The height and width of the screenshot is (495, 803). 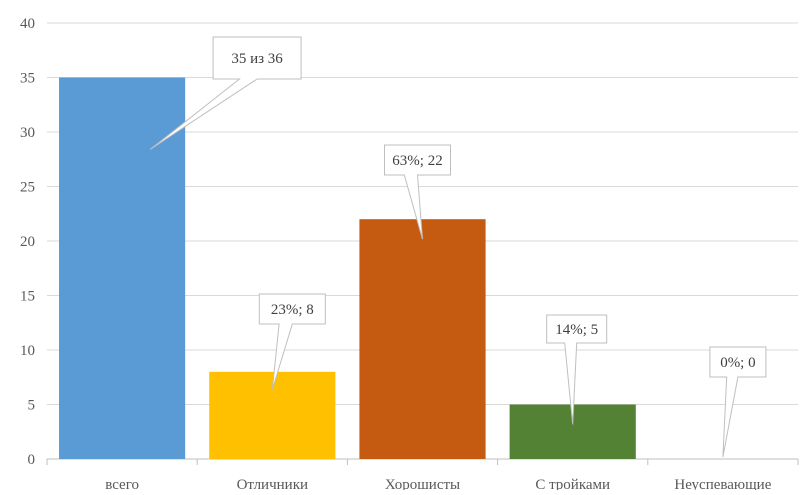 What do you see at coordinates (292, 310) in the screenshot?
I see `data-label-text: 23%; 8` at bounding box center [292, 310].